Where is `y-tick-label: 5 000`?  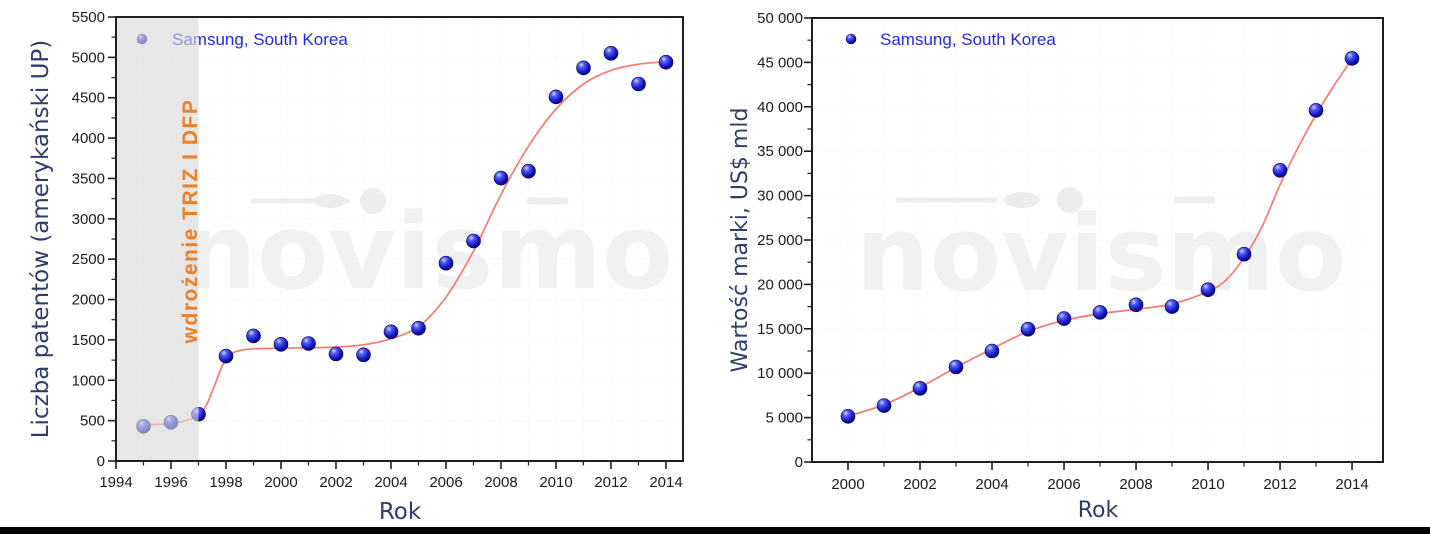 y-tick-label: 5 000 is located at coordinates (784, 418).